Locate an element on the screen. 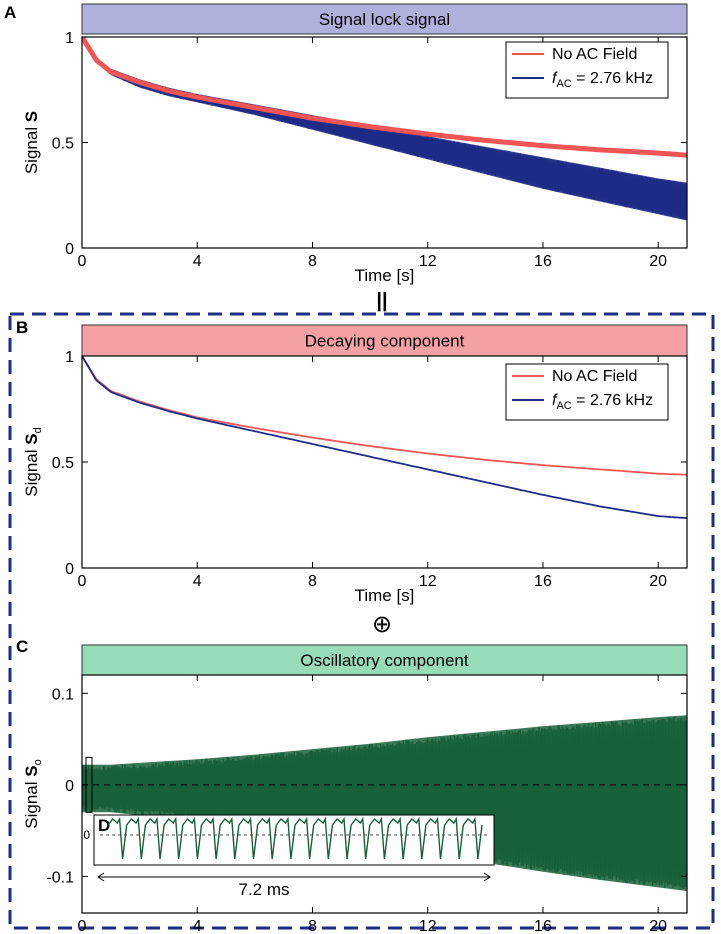 The width and height of the screenshot is (721, 934). oplus-connector: ⊕ is located at coordinates (382, 624).